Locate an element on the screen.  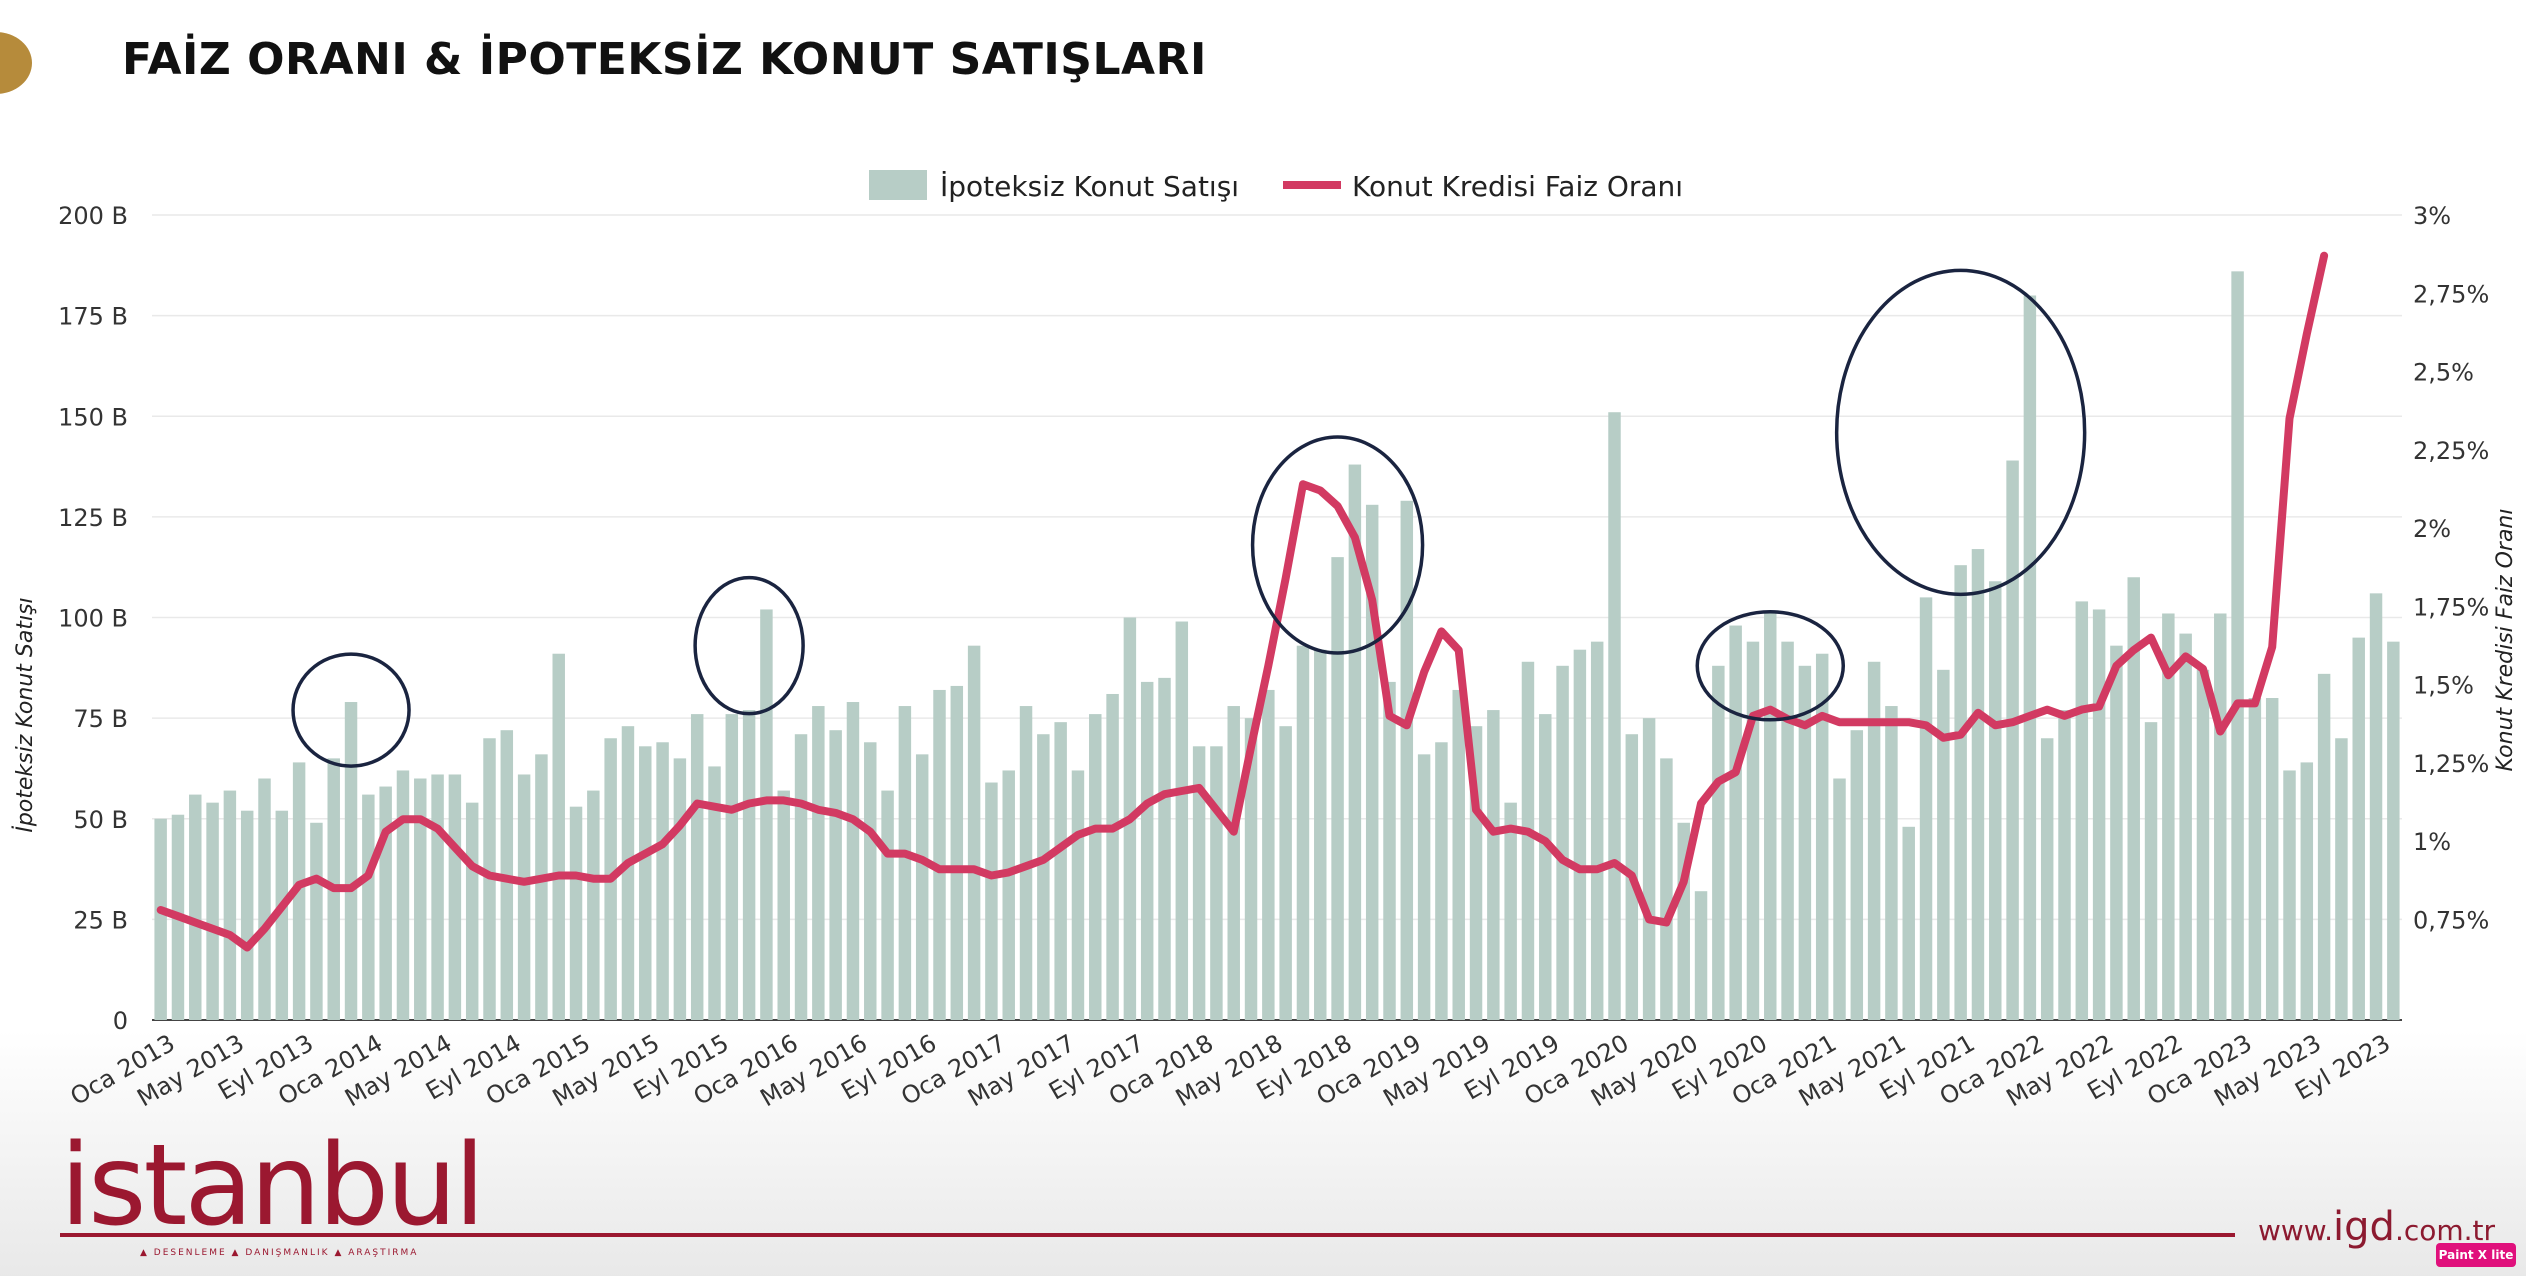
y-tick-label: 0 is located at coordinates (120, 1021).